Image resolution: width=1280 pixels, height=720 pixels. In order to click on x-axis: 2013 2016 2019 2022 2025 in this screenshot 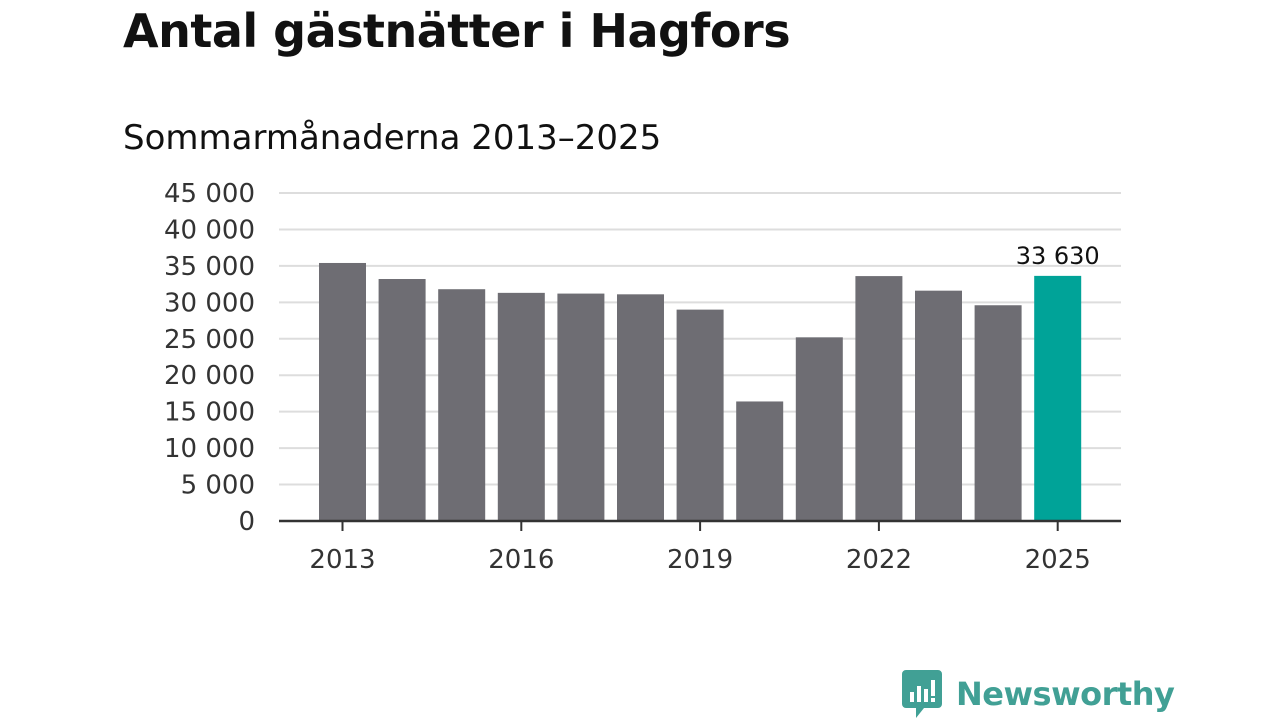, I will do `click(700, 547)`.